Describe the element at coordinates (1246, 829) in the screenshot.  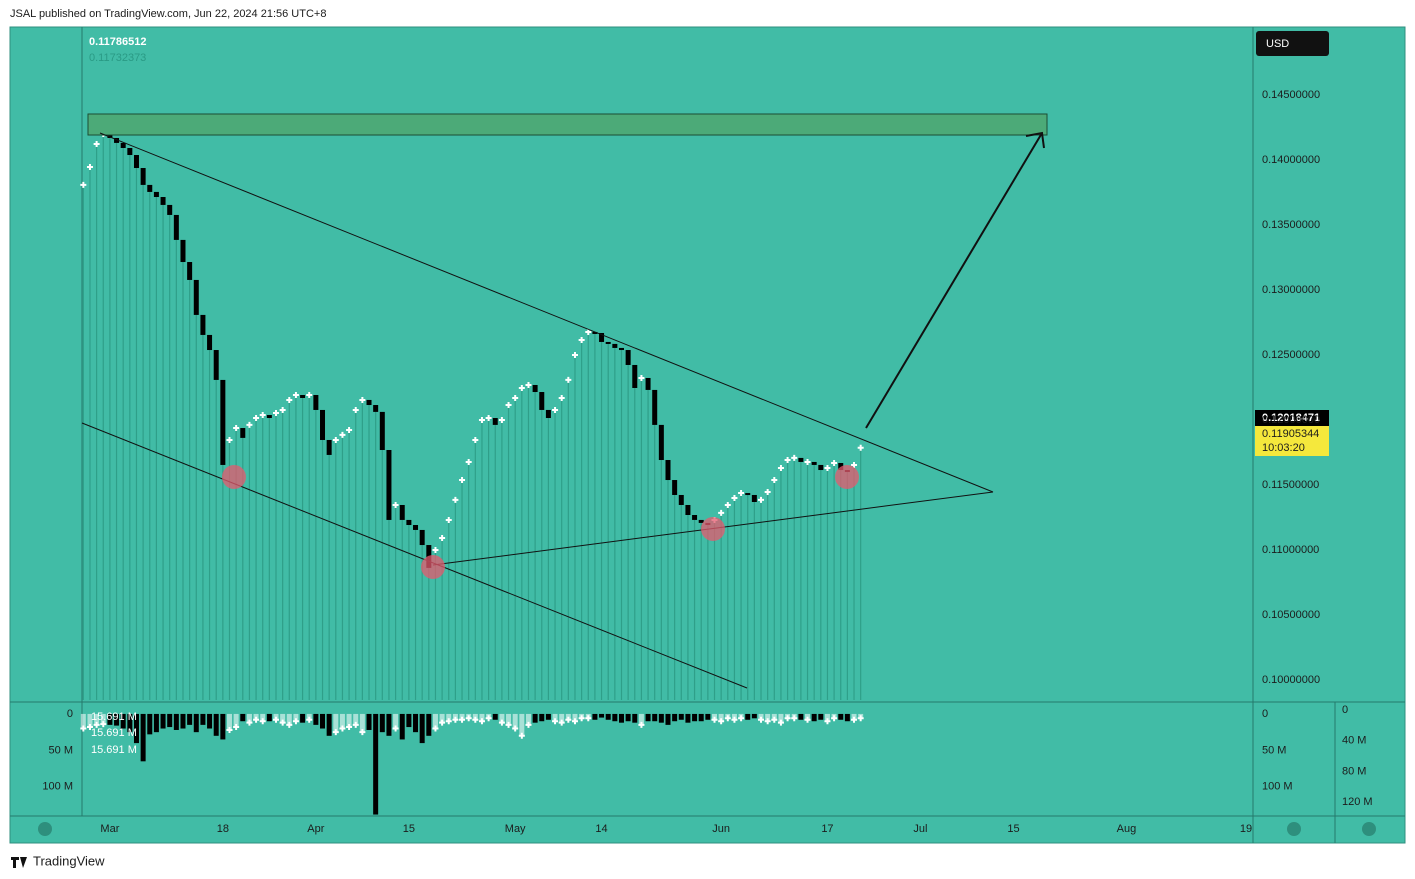
I see `x-tick-label: 19` at that location.